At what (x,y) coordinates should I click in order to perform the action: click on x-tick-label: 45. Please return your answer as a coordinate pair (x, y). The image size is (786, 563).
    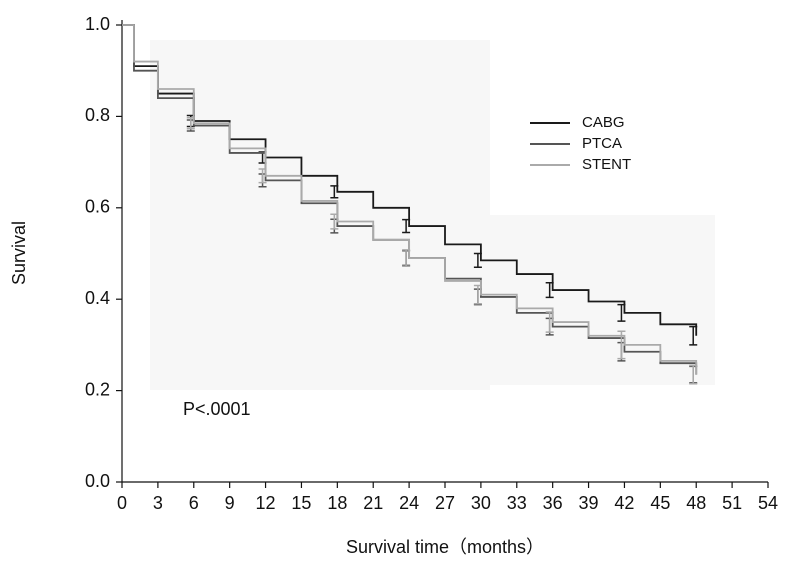
    Looking at the image, I should click on (660, 503).